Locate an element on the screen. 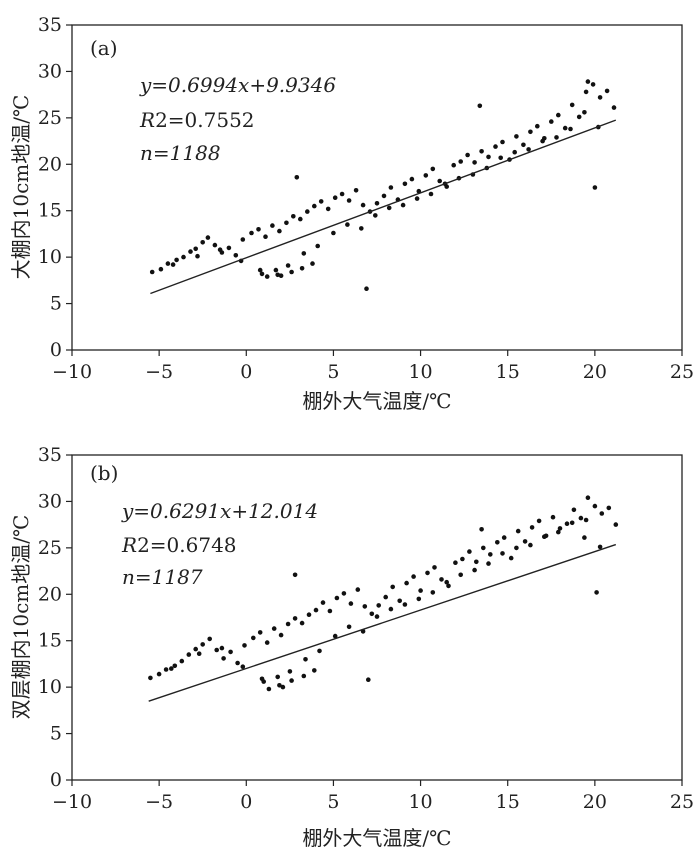 The width and height of the screenshot is (700, 863). y-tick-label: 35 is located at coordinates (50, 455).